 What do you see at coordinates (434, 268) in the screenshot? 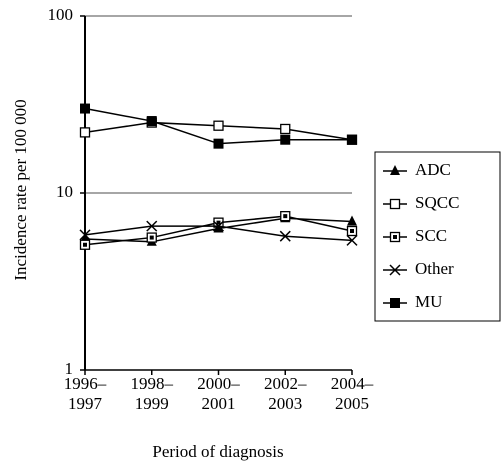
I see `legend-label: Other` at bounding box center [434, 268].